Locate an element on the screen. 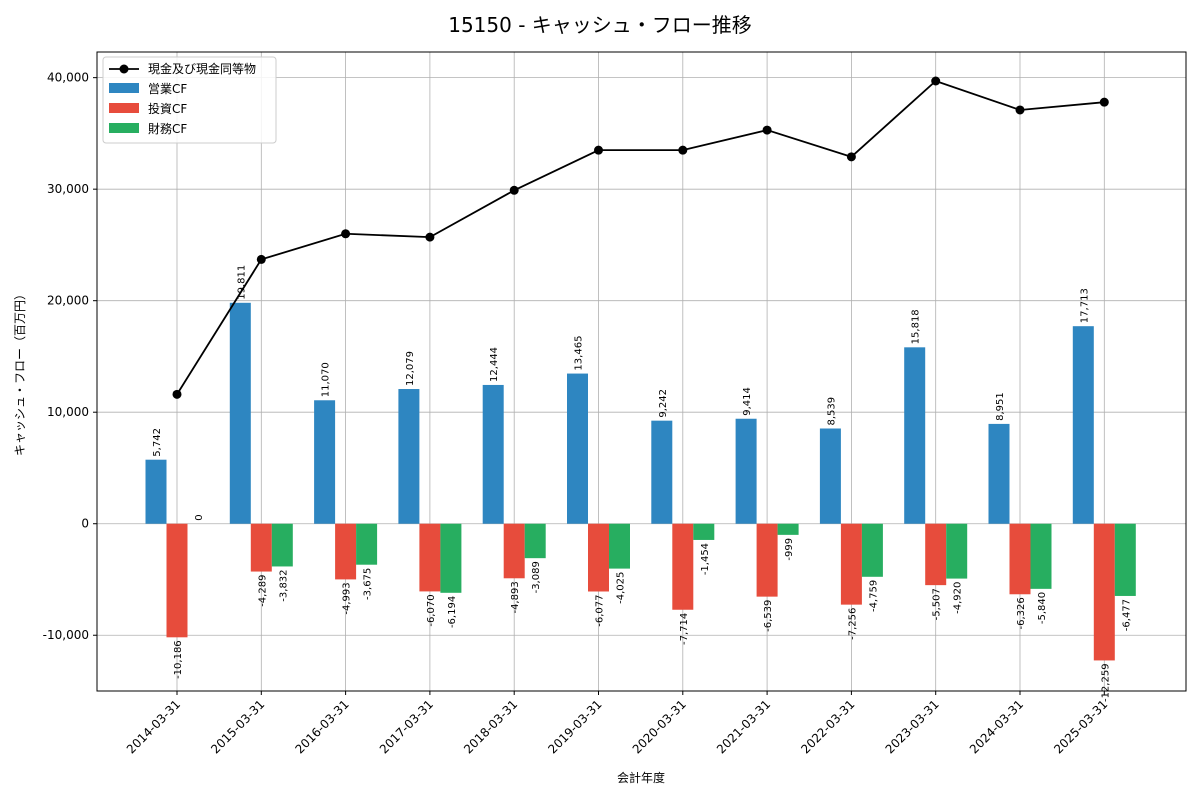 Image resolution: width=1200 pixels, height=804 pixels. chart-title: 15150 - キャッシュ・フロー推移 is located at coordinates (600, 25).